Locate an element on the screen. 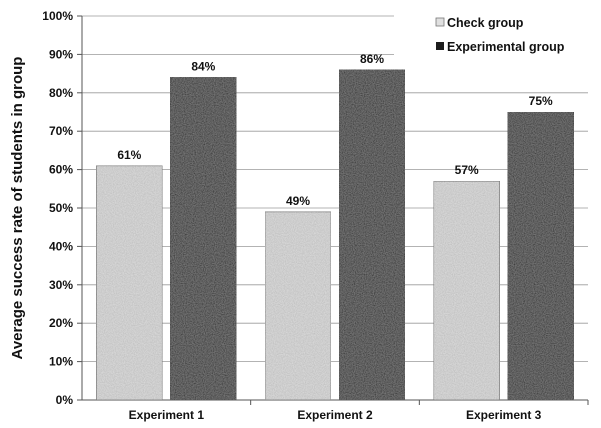 The height and width of the screenshot is (428, 601). data-label: 86% is located at coordinates (372, 59).